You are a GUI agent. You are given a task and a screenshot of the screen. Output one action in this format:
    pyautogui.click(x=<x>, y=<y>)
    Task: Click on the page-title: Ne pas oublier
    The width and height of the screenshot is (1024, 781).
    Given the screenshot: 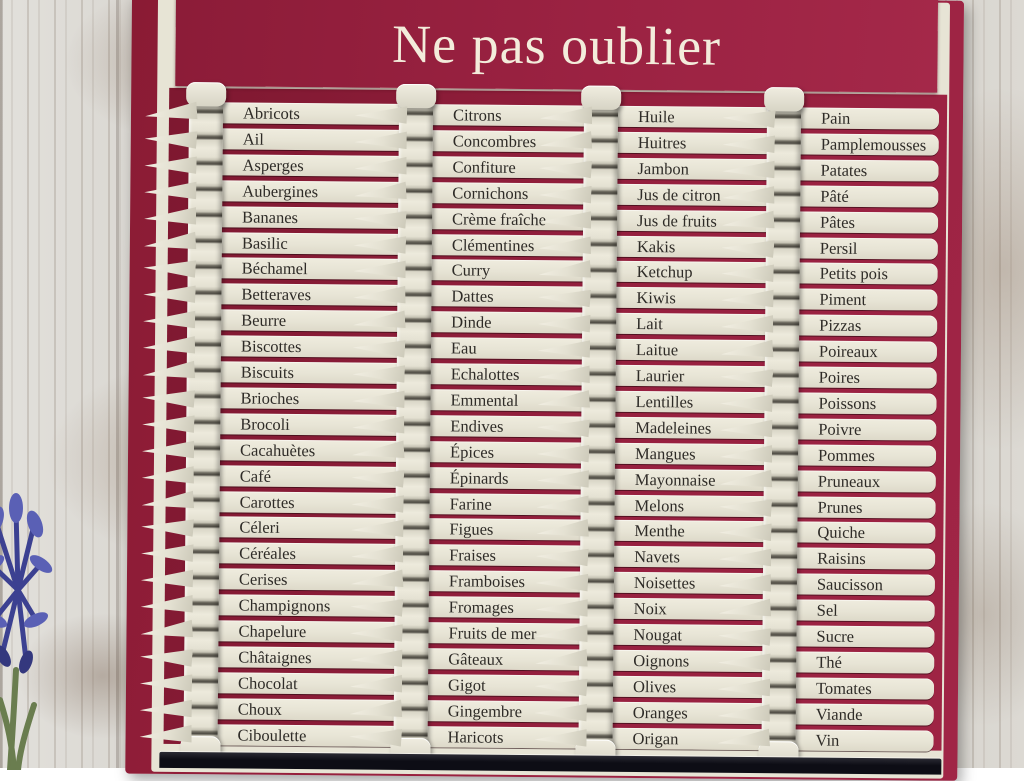 What is the action you would take?
    pyautogui.click(x=556, y=45)
    